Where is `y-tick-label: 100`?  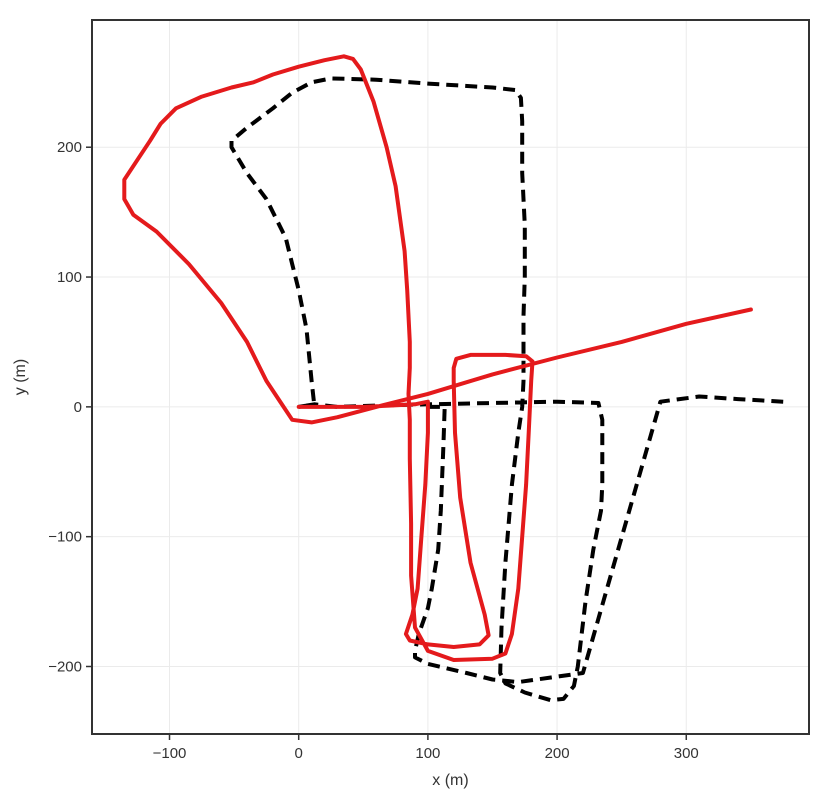 y-tick-label: 100 is located at coordinates (69, 277).